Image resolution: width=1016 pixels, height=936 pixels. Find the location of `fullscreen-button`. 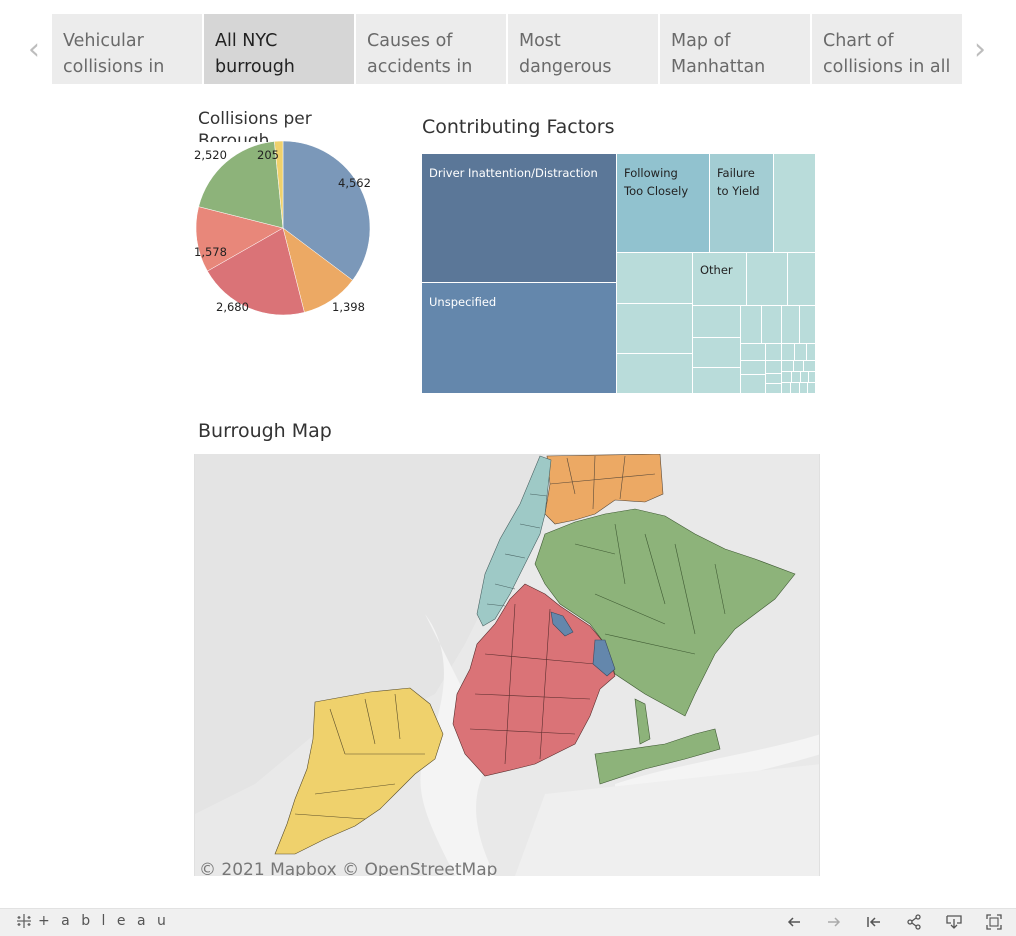

fullscreen-button is located at coordinates (994, 922).